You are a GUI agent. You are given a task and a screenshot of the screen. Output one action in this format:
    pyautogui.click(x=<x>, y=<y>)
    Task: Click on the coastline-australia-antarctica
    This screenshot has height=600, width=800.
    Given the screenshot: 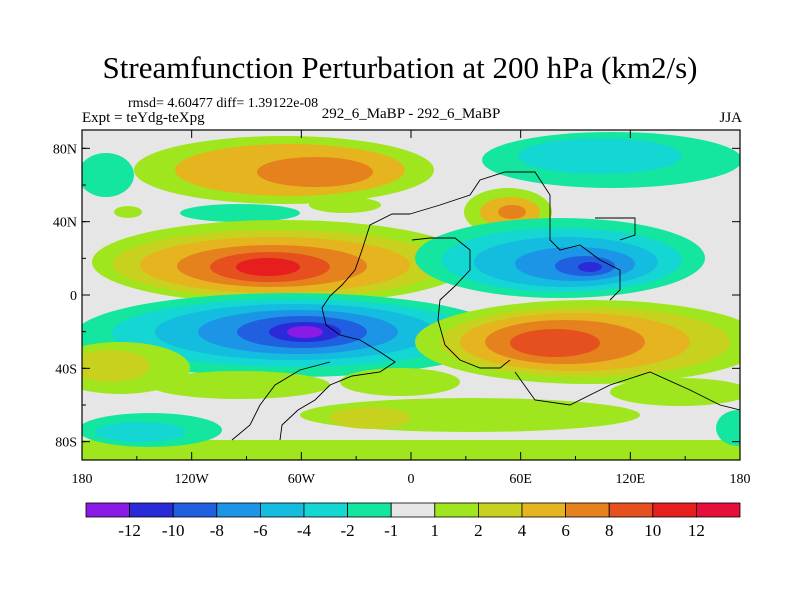 What is the action you would take?
    pyautogui.click(x=627, y=391)
    